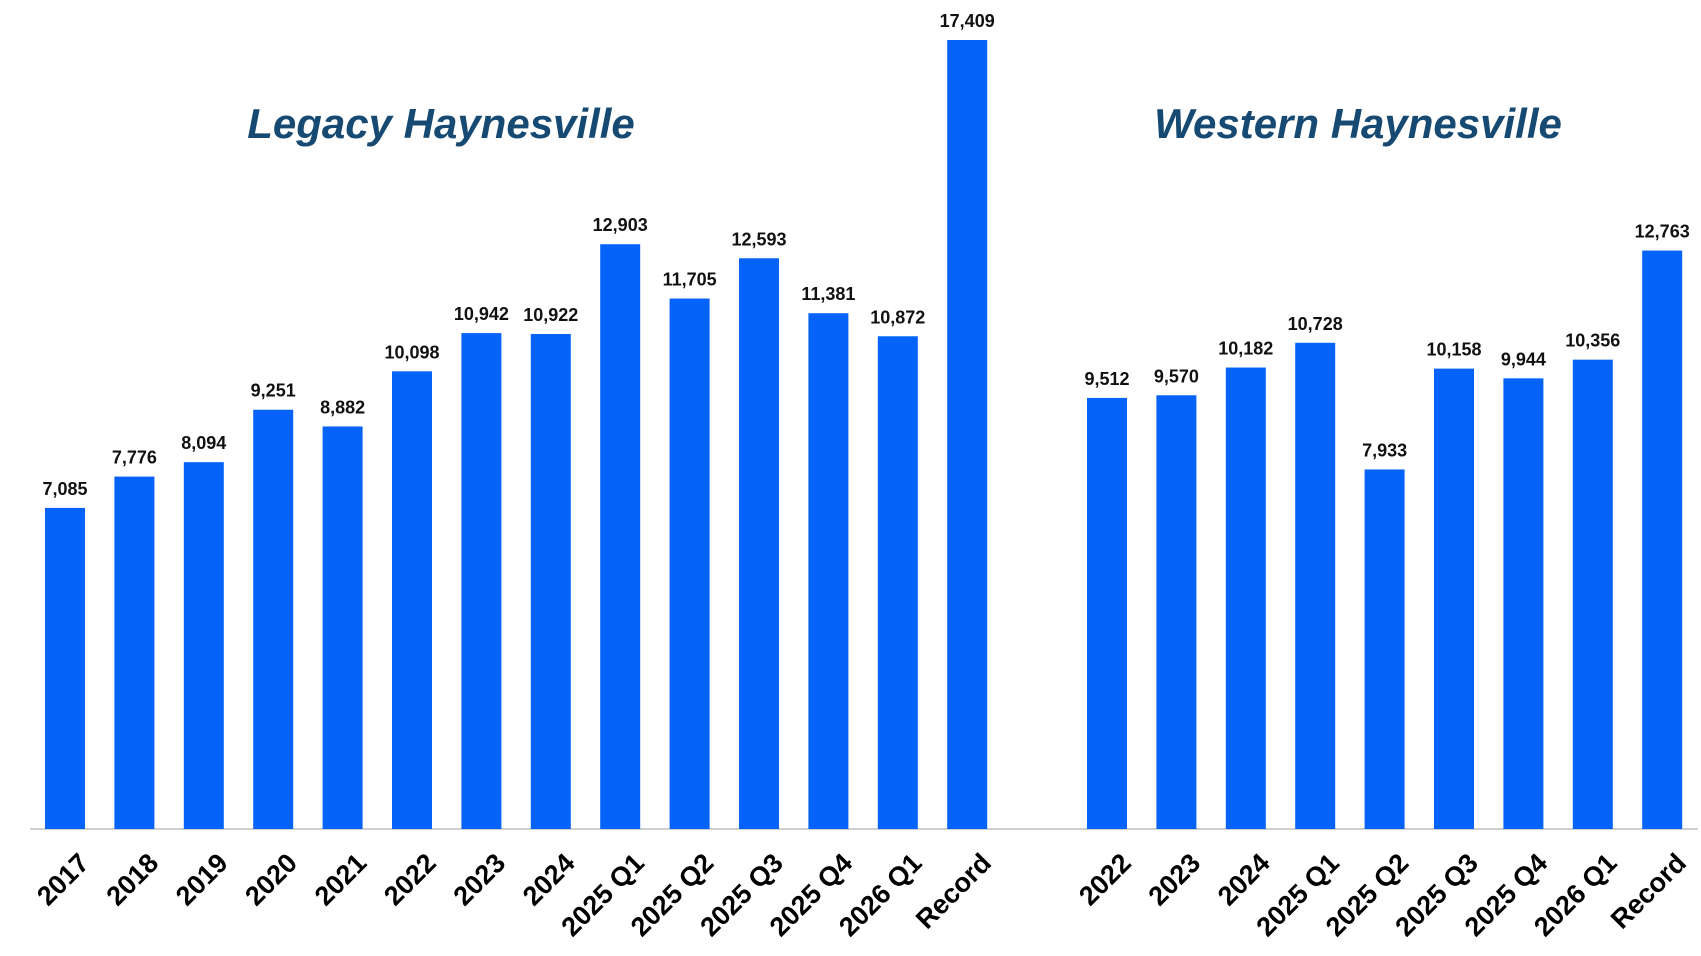 Image resolution: width=1701 pixels, height=956 pixels. Describe the element at coordinates (1176, 376) in the screenshot. I see `value-label: 9,570` at that location.